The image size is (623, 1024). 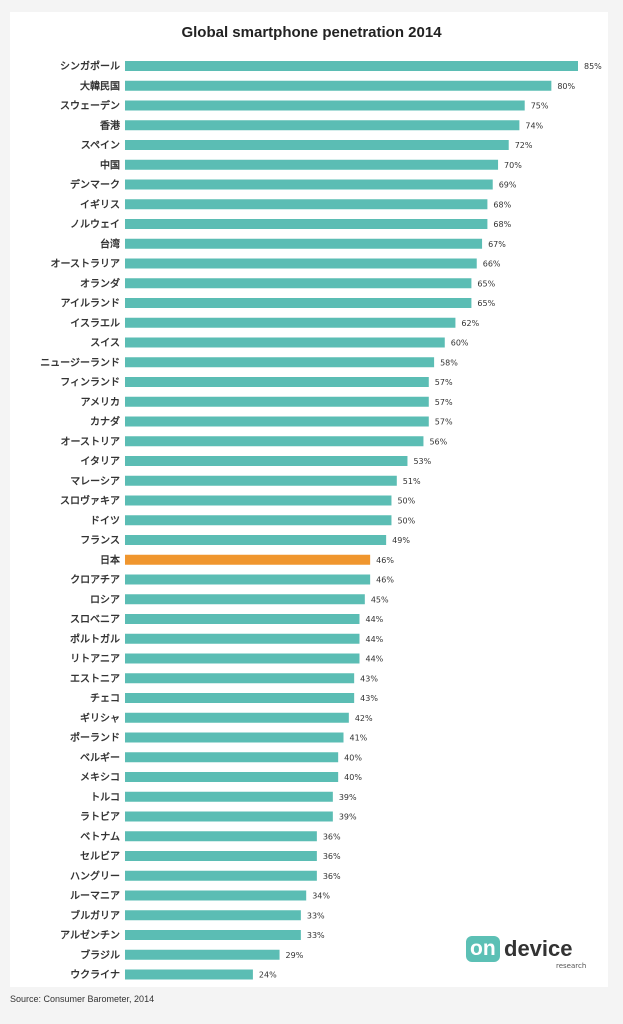 What do you see at coordinates (101, 402) in the screenshot?
I see `category-label: アメリカ` at bounding box center [101, 402].